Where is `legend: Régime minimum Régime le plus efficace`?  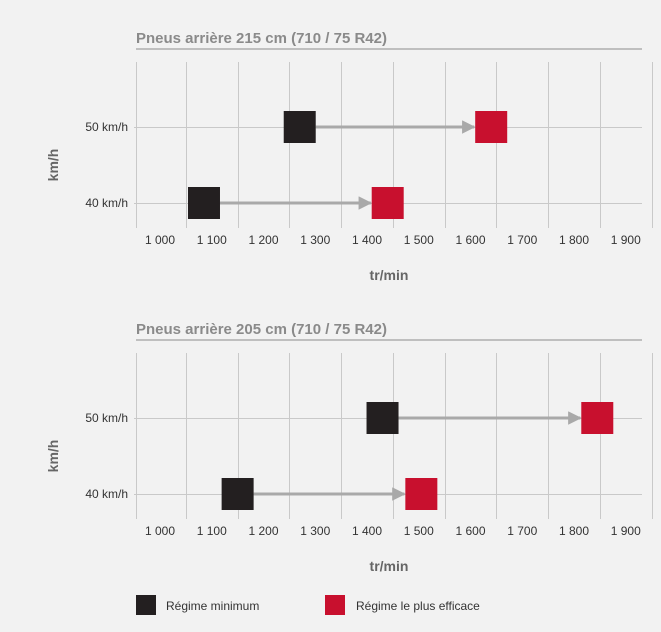
legend: Régime minimum Régime le plus efficace is located at coordinates (308, 605).